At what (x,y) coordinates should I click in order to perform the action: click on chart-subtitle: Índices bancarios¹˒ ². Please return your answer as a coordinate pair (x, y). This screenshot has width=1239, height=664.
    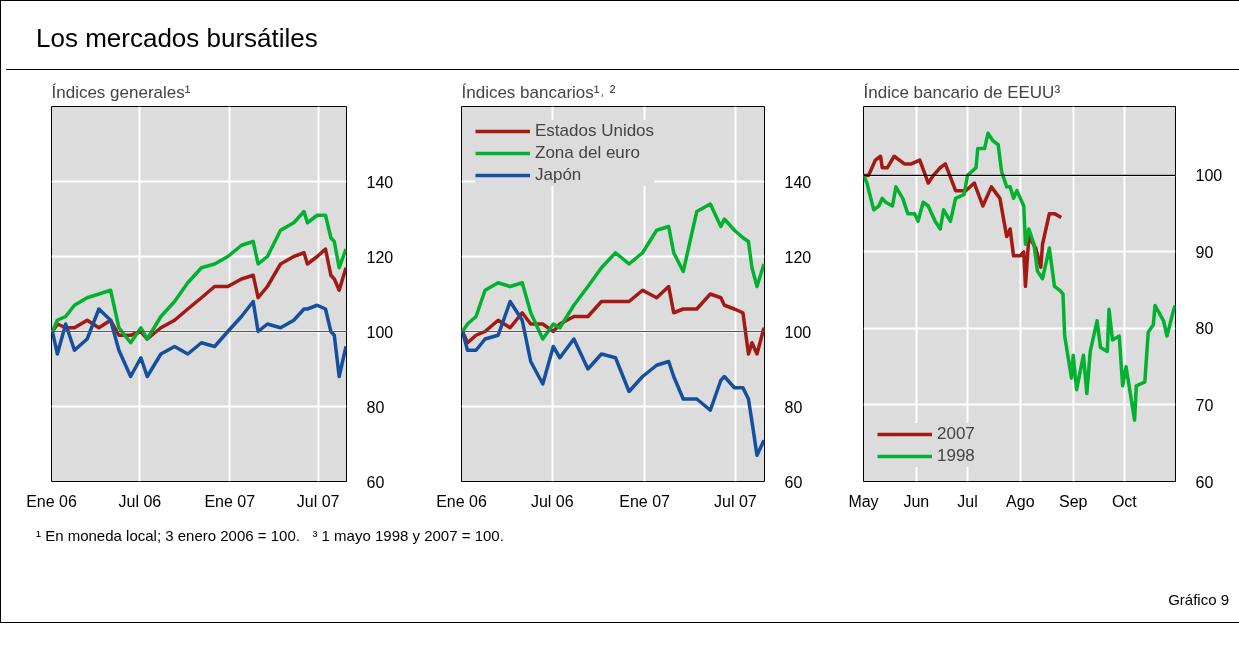
    Looking at the image, I should click on (538, 92).